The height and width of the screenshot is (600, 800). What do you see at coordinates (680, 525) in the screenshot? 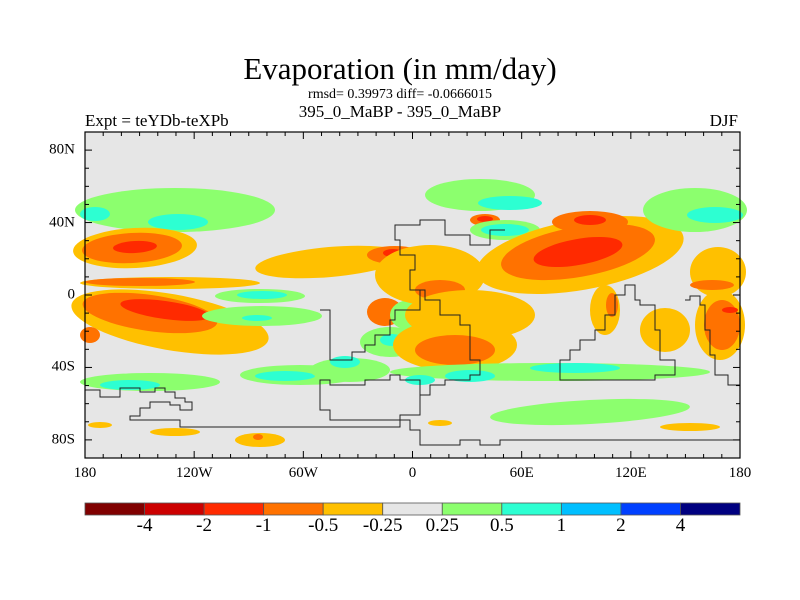
I see `colorbar-label: 4` at bounding box center [680, 525].